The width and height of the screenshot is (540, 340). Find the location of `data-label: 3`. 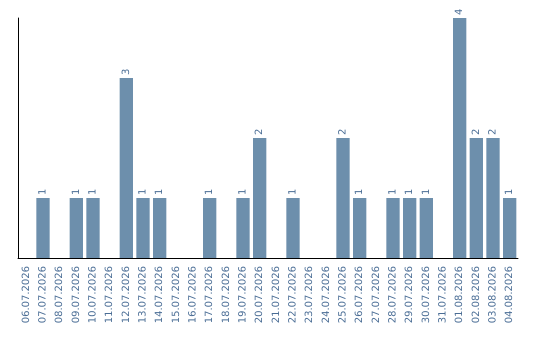

data-label: 3 is located at coordinates (126, 71).